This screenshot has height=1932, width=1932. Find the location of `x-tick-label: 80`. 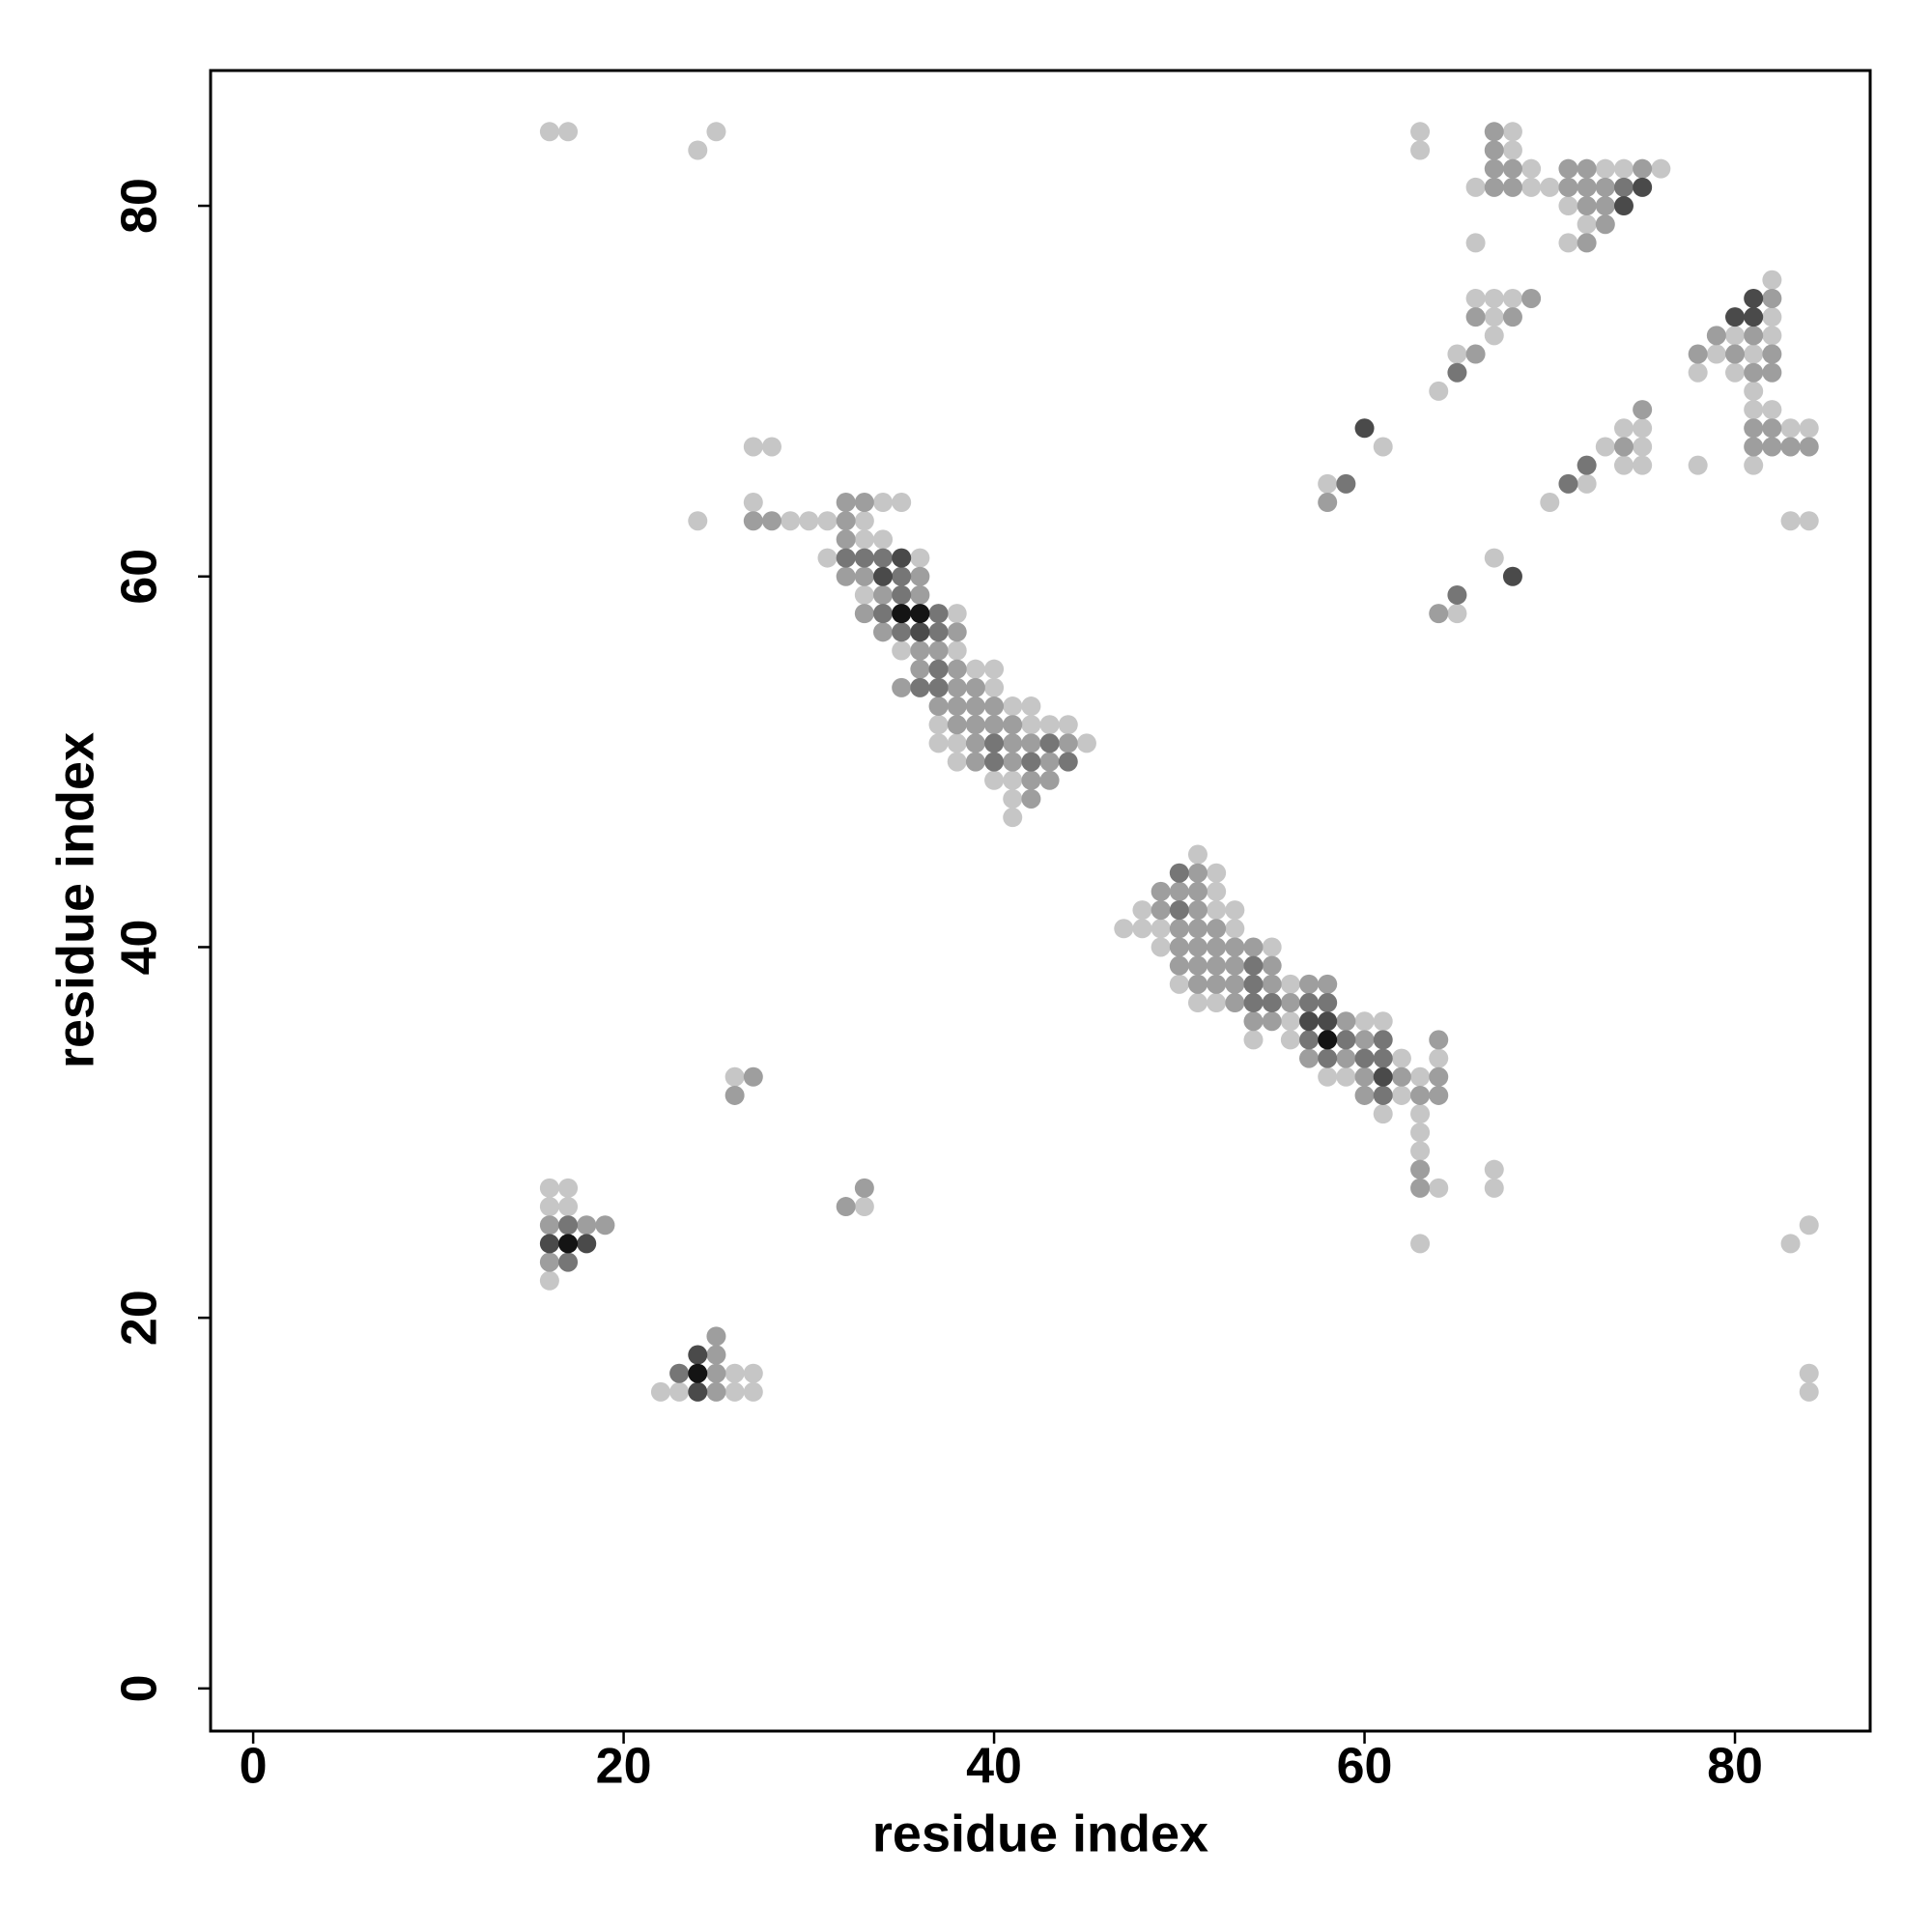

x-tick-label: 80 is located at coordinates (1735, 1767).